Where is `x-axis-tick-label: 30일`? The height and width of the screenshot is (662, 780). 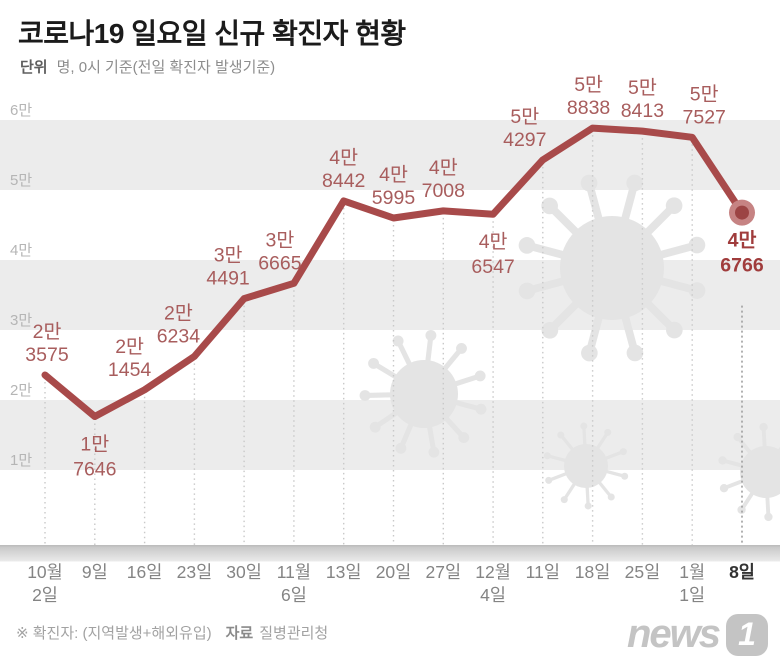
x-axis-tick-label: 30일 is located at coordinates (244, 572).